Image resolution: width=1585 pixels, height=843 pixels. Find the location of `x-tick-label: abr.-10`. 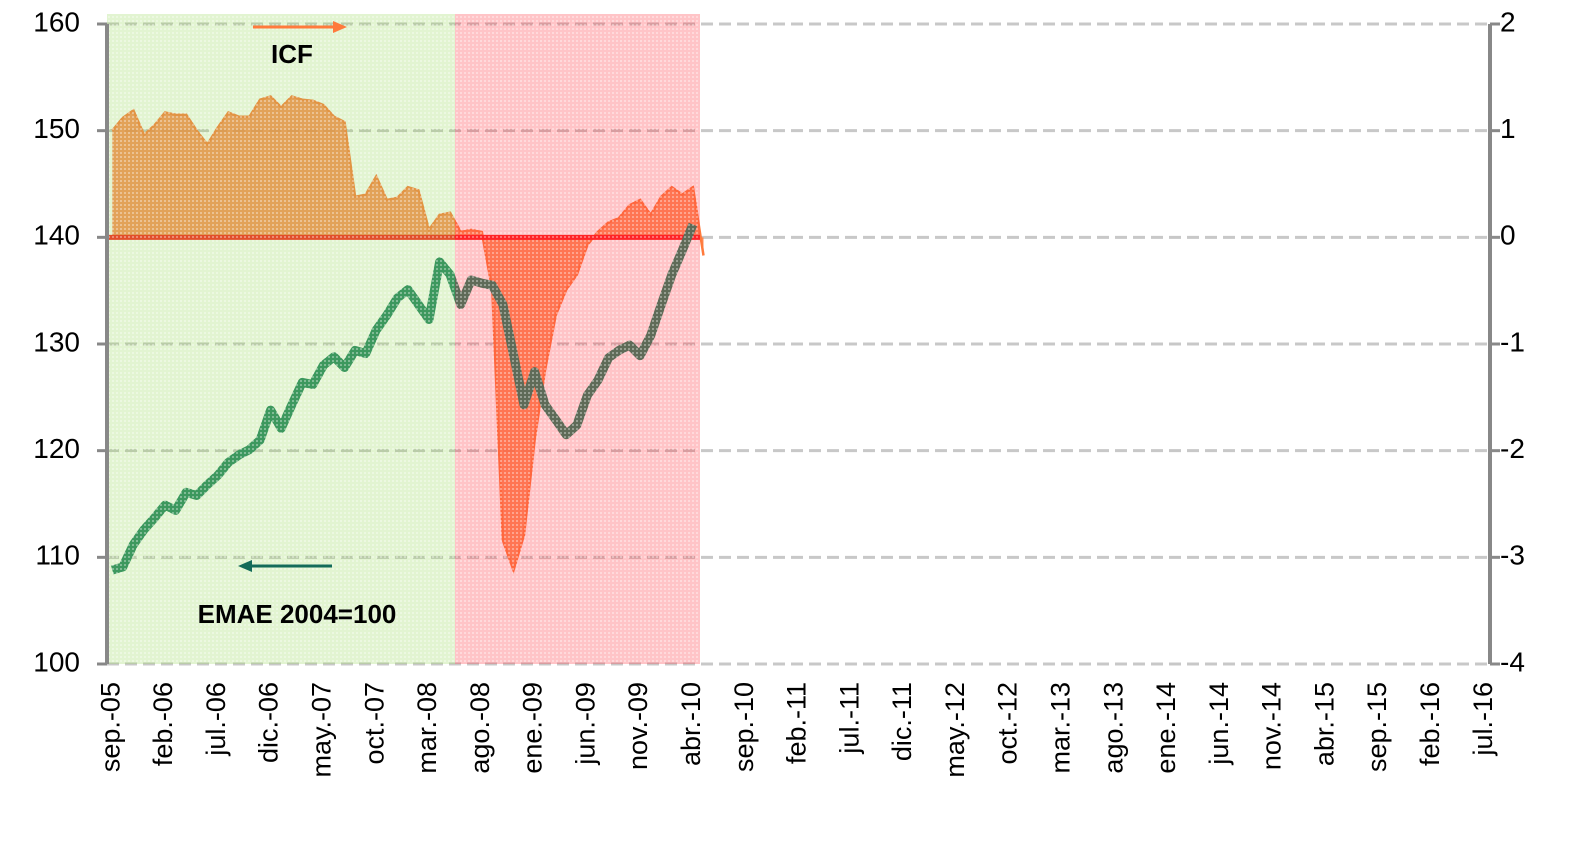

x-tick-label: abr.-10 is located at coordinates (691, 724).